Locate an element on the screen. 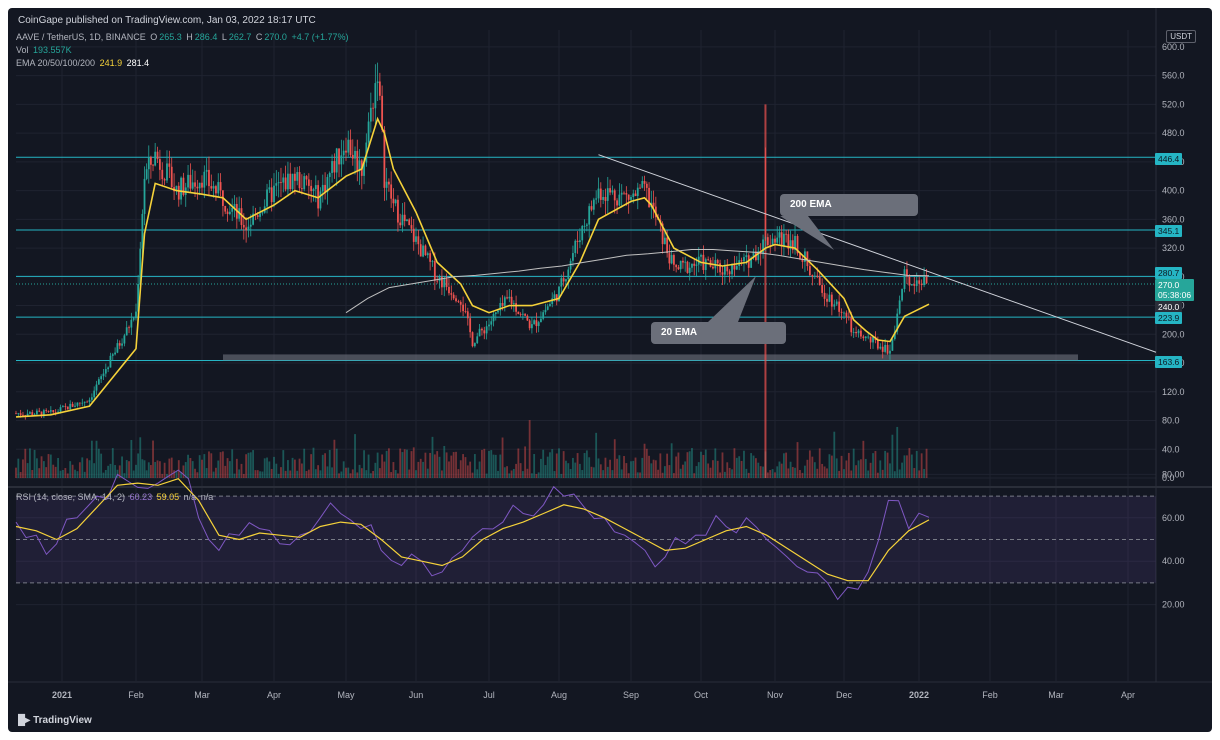 This screenshot has height=740, width=1220. ema200-callout: 200 EMA is located at coordinates (849, 205).